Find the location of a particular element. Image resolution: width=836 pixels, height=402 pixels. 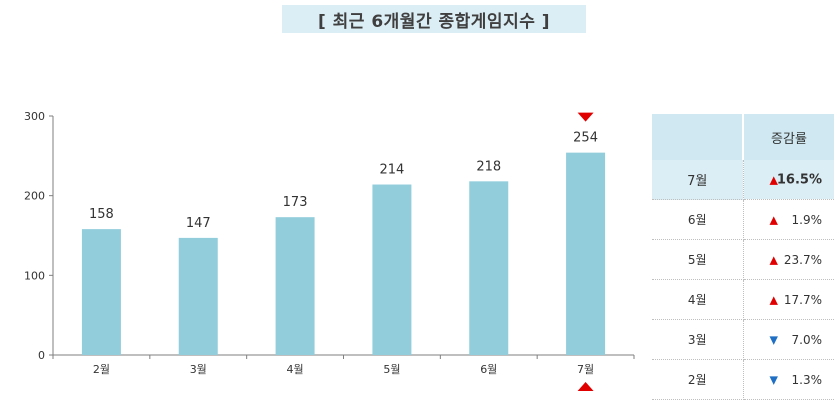

x-tick-label: 3월 is located at coordinates (198, 369).